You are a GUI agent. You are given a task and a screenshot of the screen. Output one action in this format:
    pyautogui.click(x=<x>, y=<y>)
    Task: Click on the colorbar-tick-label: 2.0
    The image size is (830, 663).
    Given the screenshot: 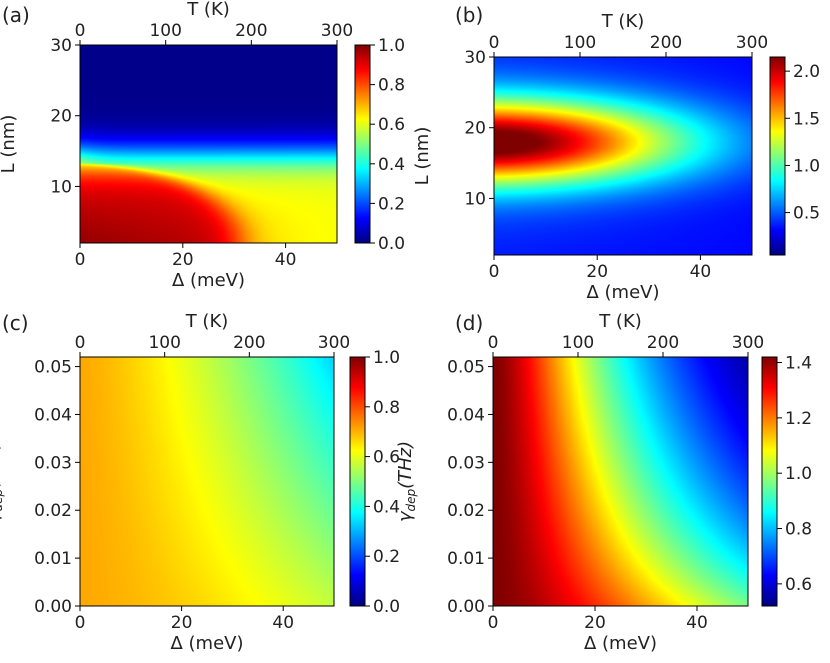 What is the action you would take?
    pyautogui.click(x=806, y=72)
    